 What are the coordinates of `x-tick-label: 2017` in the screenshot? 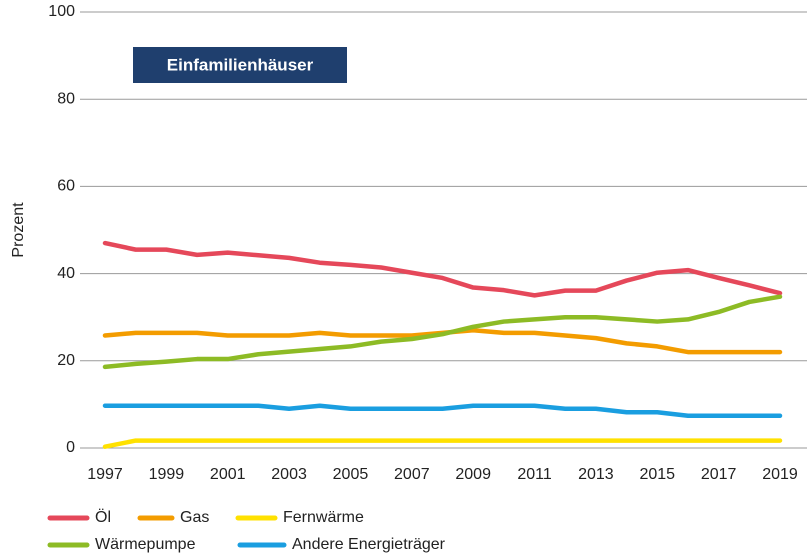 It's located at (719, 474).